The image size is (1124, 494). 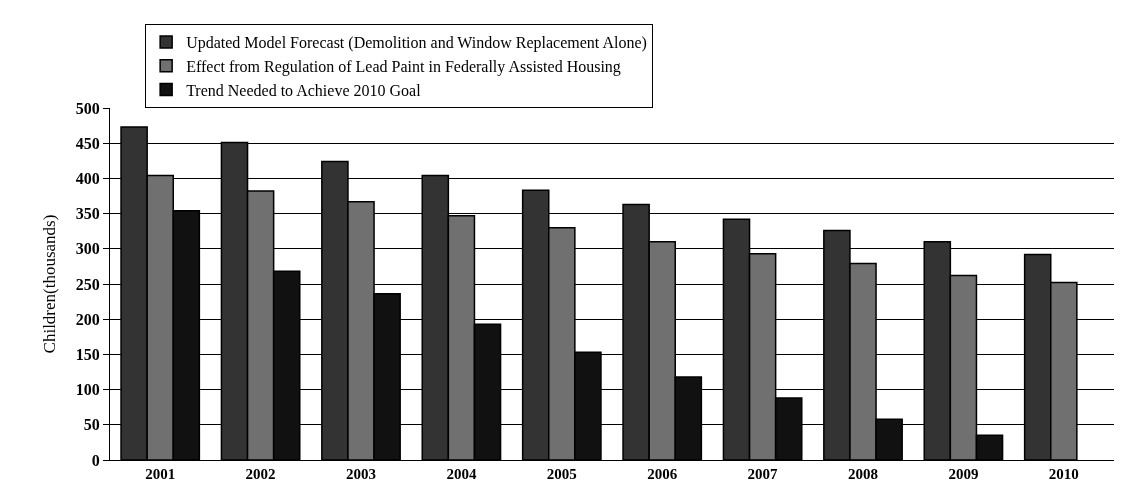 What do you see at coordinates (416, 43) in the screenshot?
I see `legend-label: Updated Model Forecast (Demolition and Window Replacement Alone)` at bounding box center [416, 43].